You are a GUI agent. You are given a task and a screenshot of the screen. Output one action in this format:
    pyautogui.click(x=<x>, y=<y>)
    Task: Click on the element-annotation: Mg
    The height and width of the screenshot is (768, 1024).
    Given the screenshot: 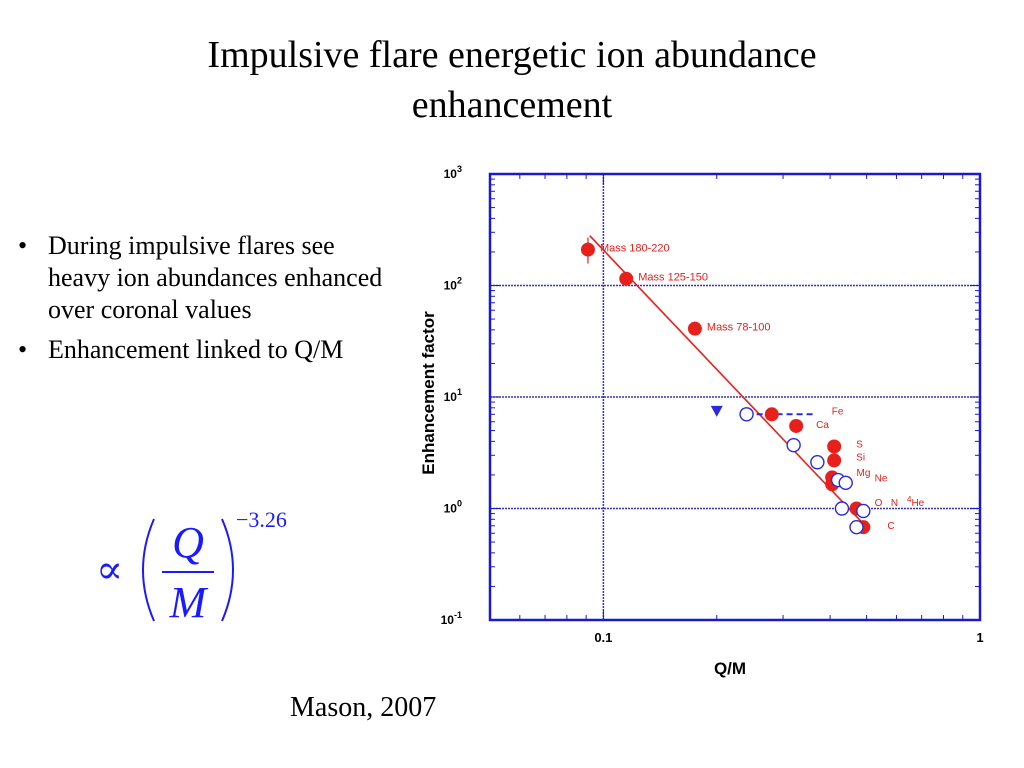 What is the action you would take?
    pyautogui.click(x=864, y=473)
    